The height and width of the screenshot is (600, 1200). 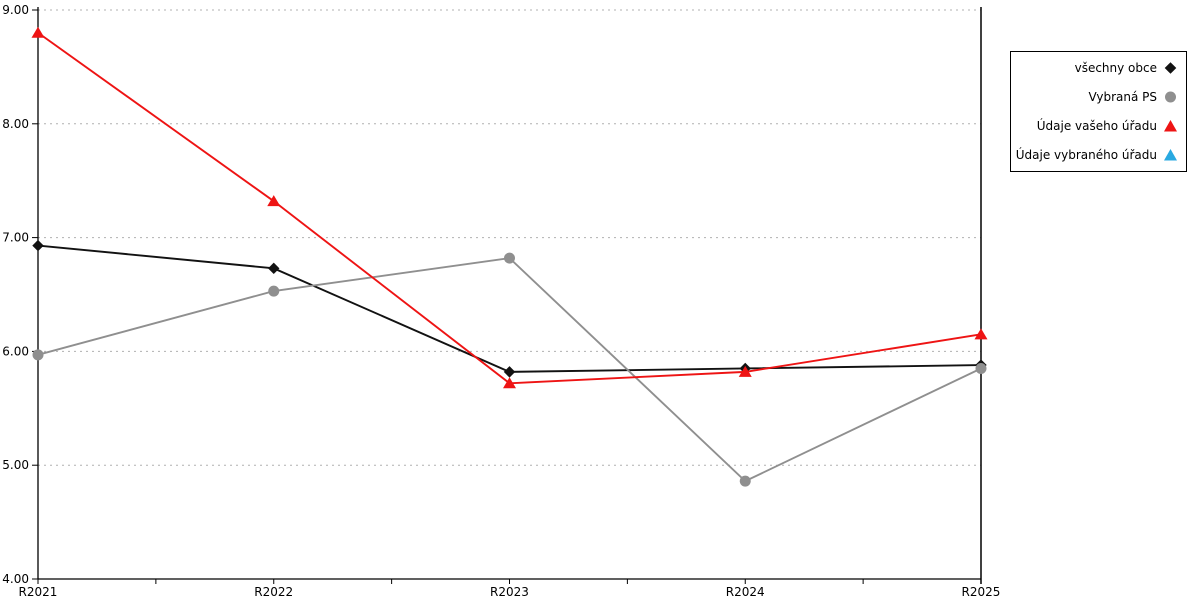 What do you see at coordinates (1115, 68) in the screenshot?
I see `legend-label: všechny obce` at bounding box center [1115, 68].